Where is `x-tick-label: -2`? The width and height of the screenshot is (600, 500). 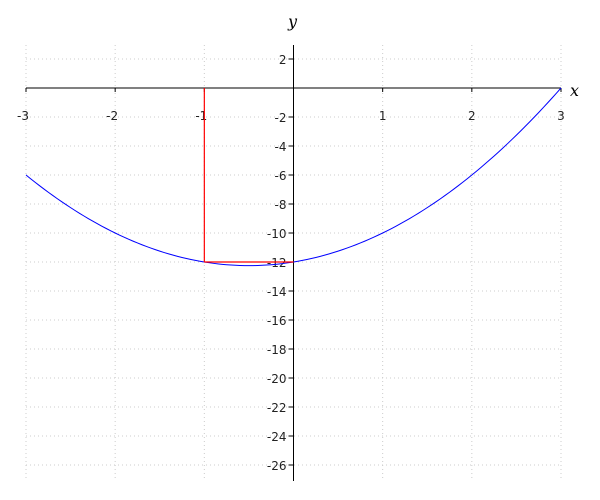 x-tick-label: -2 is located at coordinates (112, 116).